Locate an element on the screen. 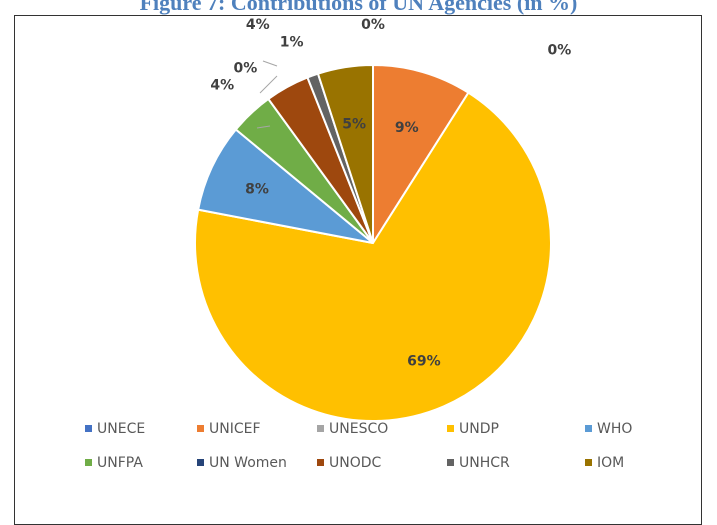 The image size is (717, 525). legend-label-undp: UNDP is located at coordinates (479, 429).